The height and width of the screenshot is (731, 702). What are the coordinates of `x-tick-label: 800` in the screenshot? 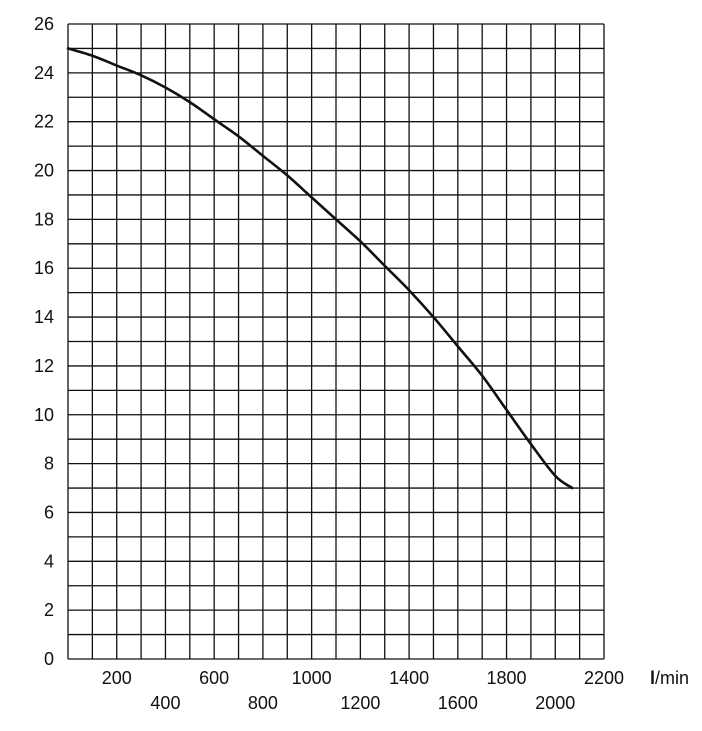 It's located at (263, 703).